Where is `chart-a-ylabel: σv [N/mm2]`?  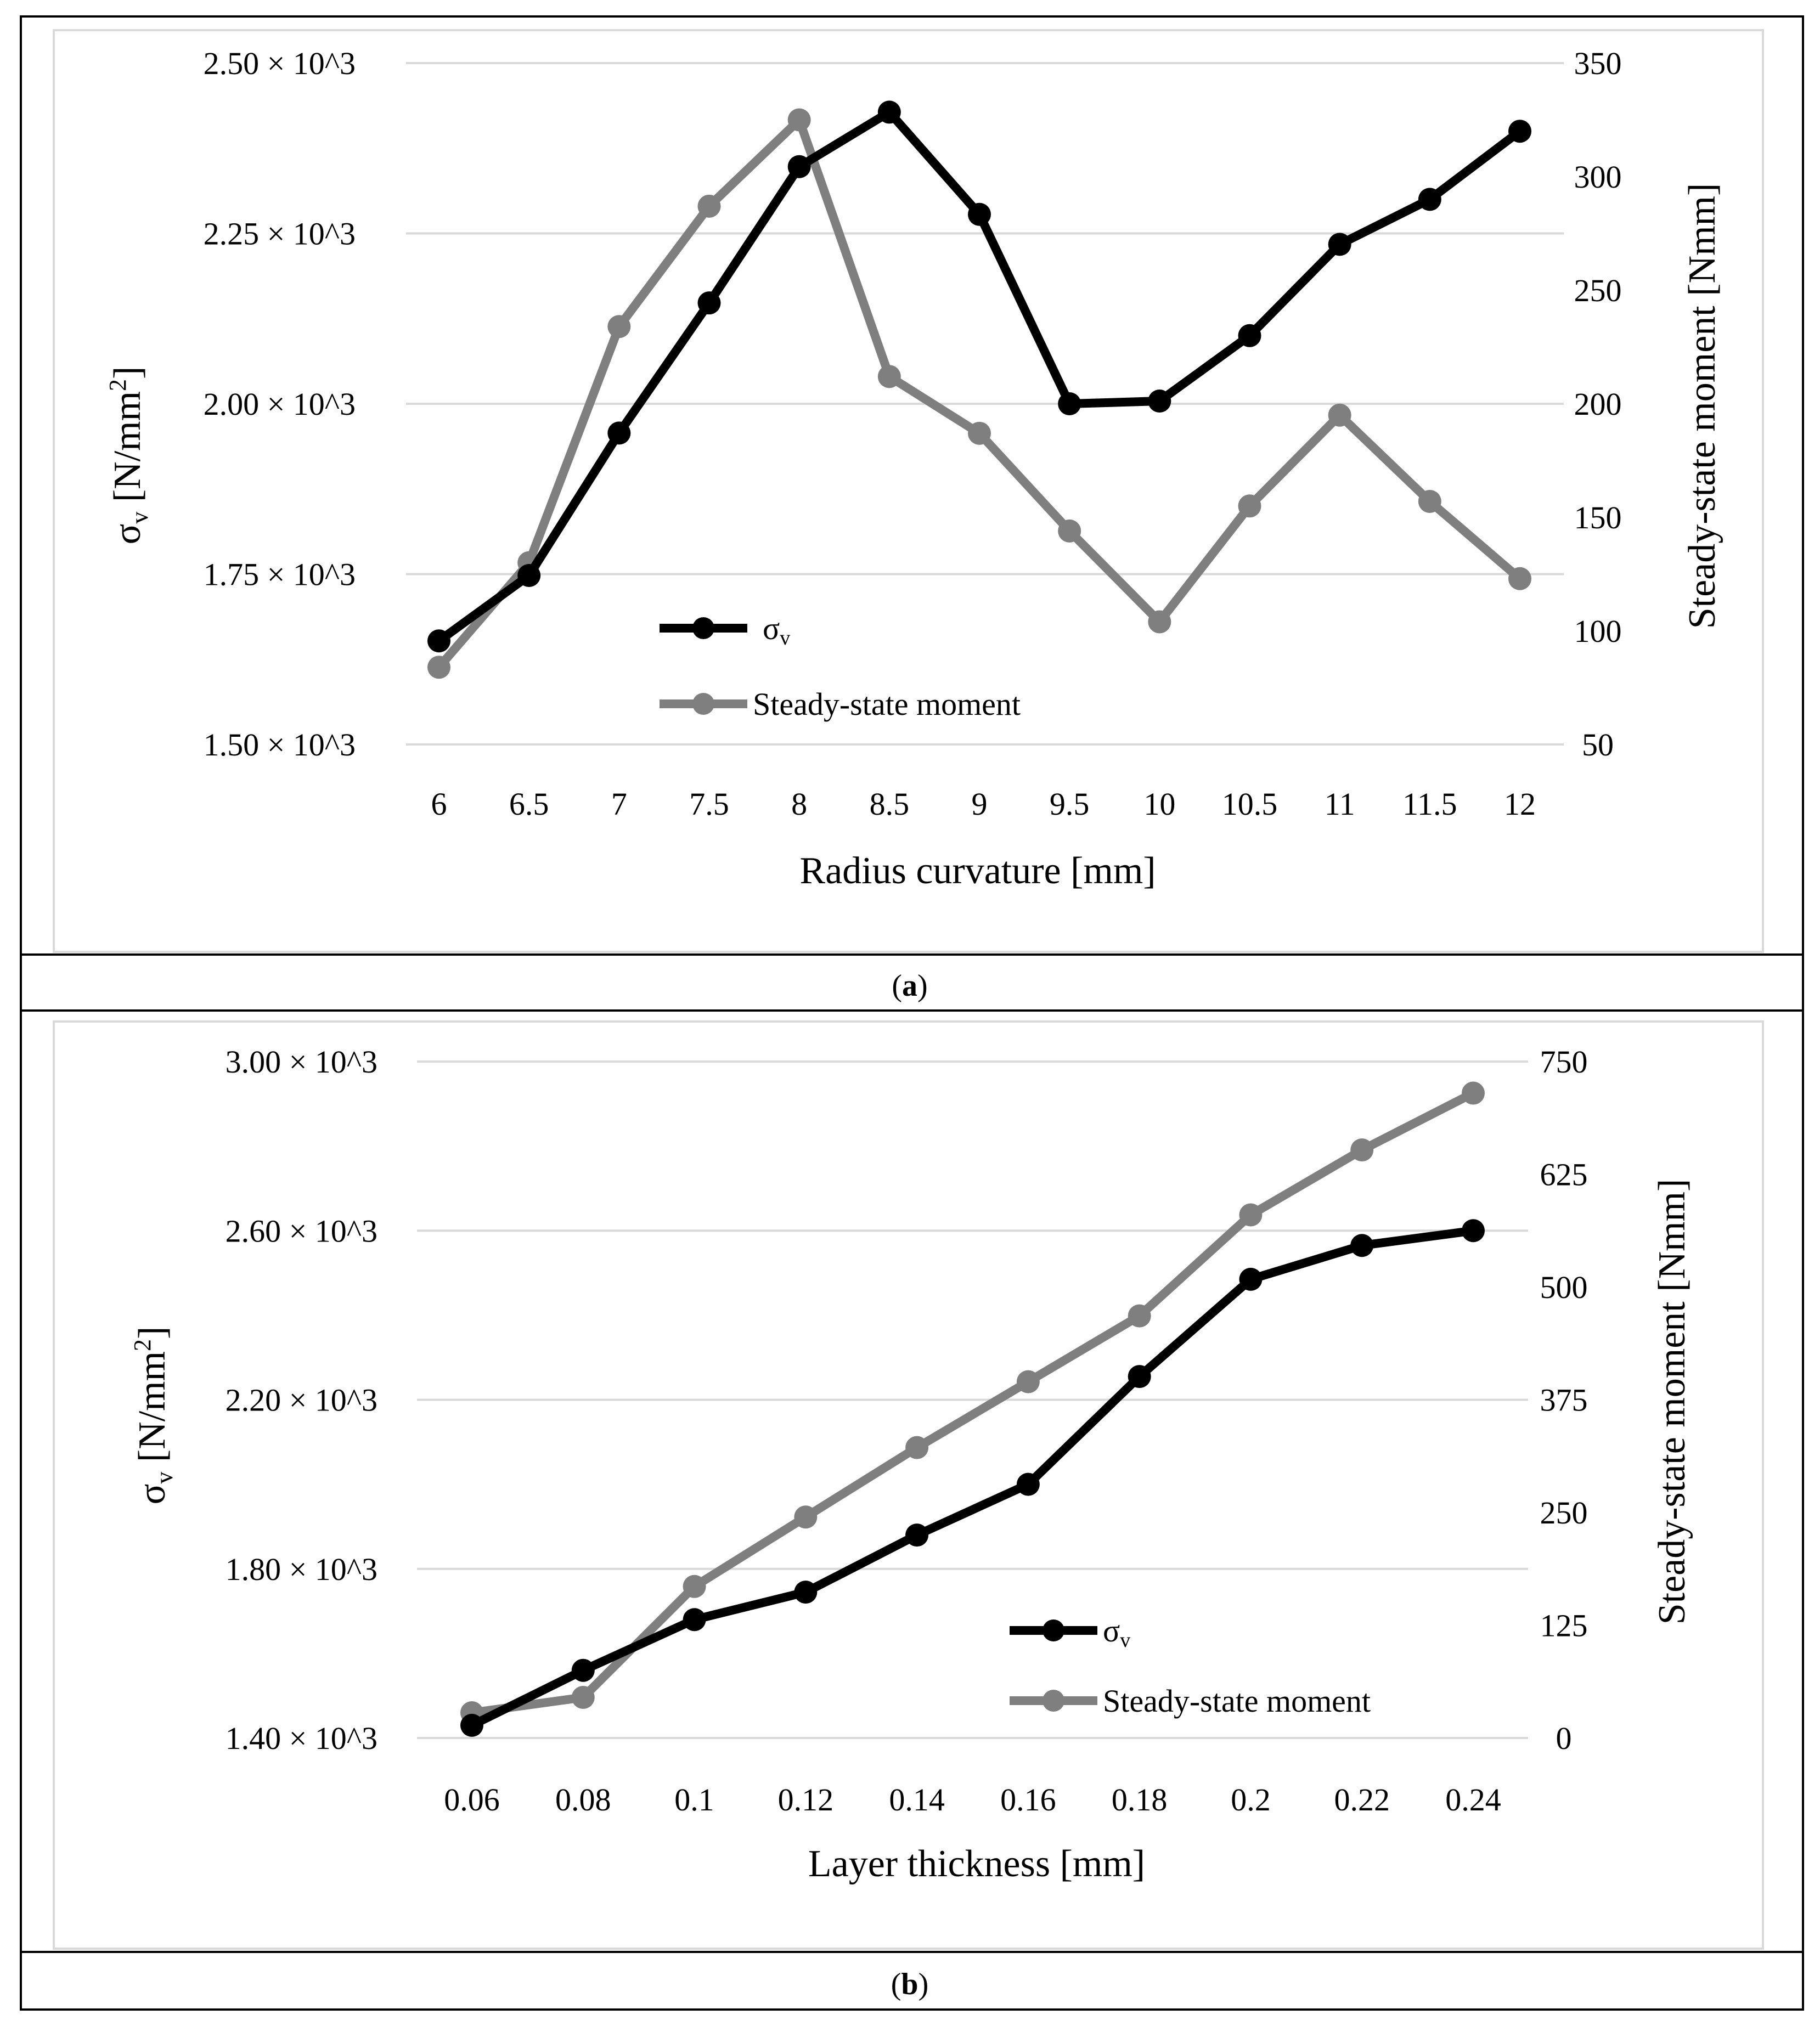
chart-a-ylabel: σv [N/mm2] is located at coordinates (128, 455).